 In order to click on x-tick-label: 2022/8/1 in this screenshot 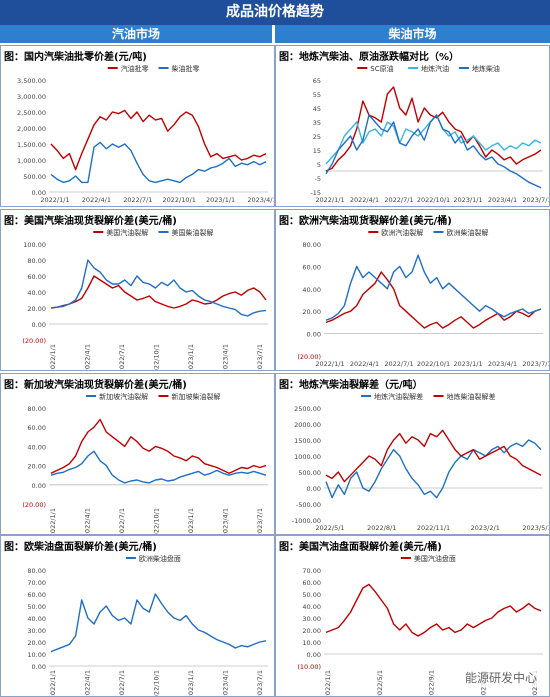, I will do `click(381, 528)`.